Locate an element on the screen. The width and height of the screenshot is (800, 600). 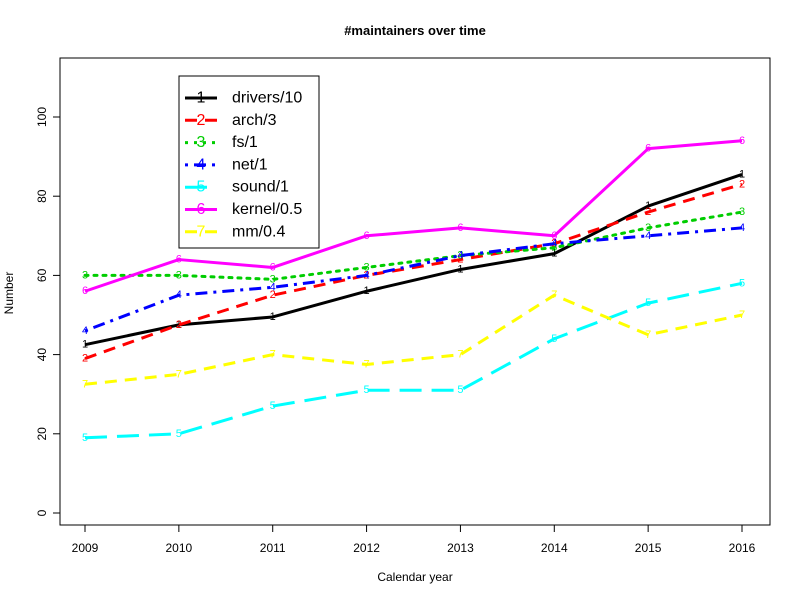
legend-item: 7 mm/0.4 is located at coordinates (235, 231).